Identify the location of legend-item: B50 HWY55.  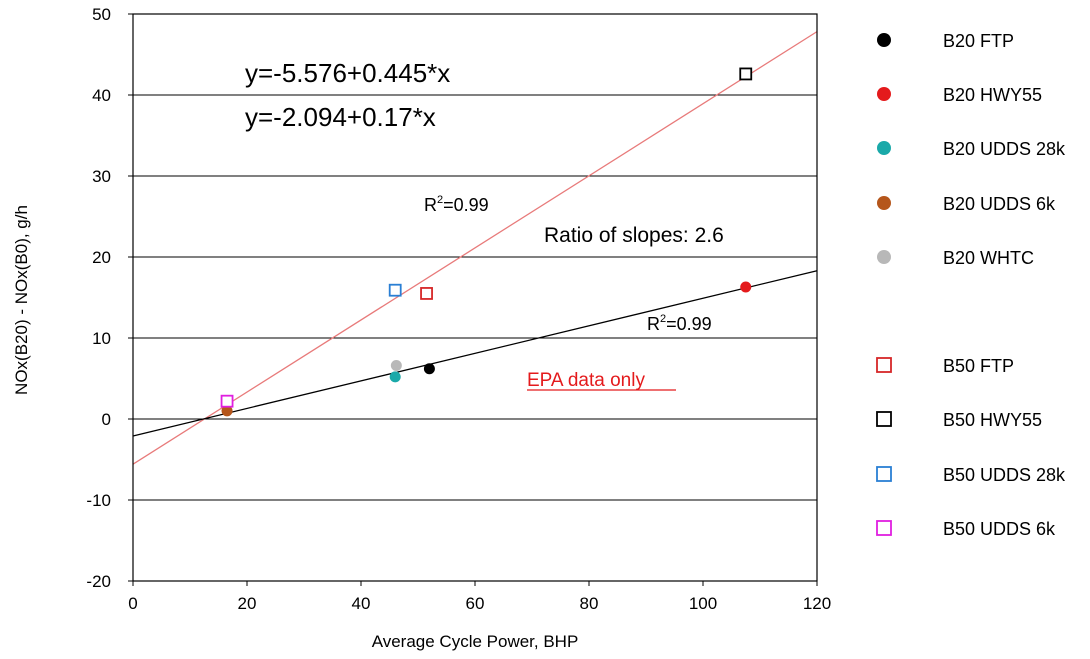
(959, 420).